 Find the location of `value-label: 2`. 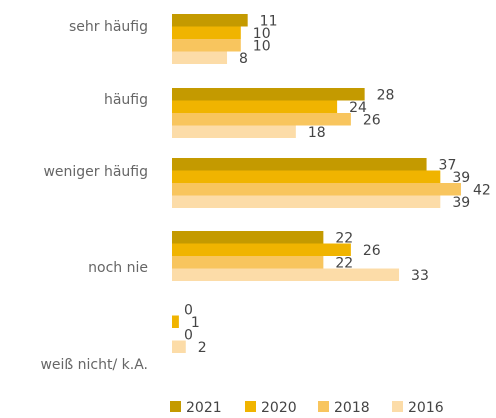

value-label: 2 is located at coordinates (202, 348).